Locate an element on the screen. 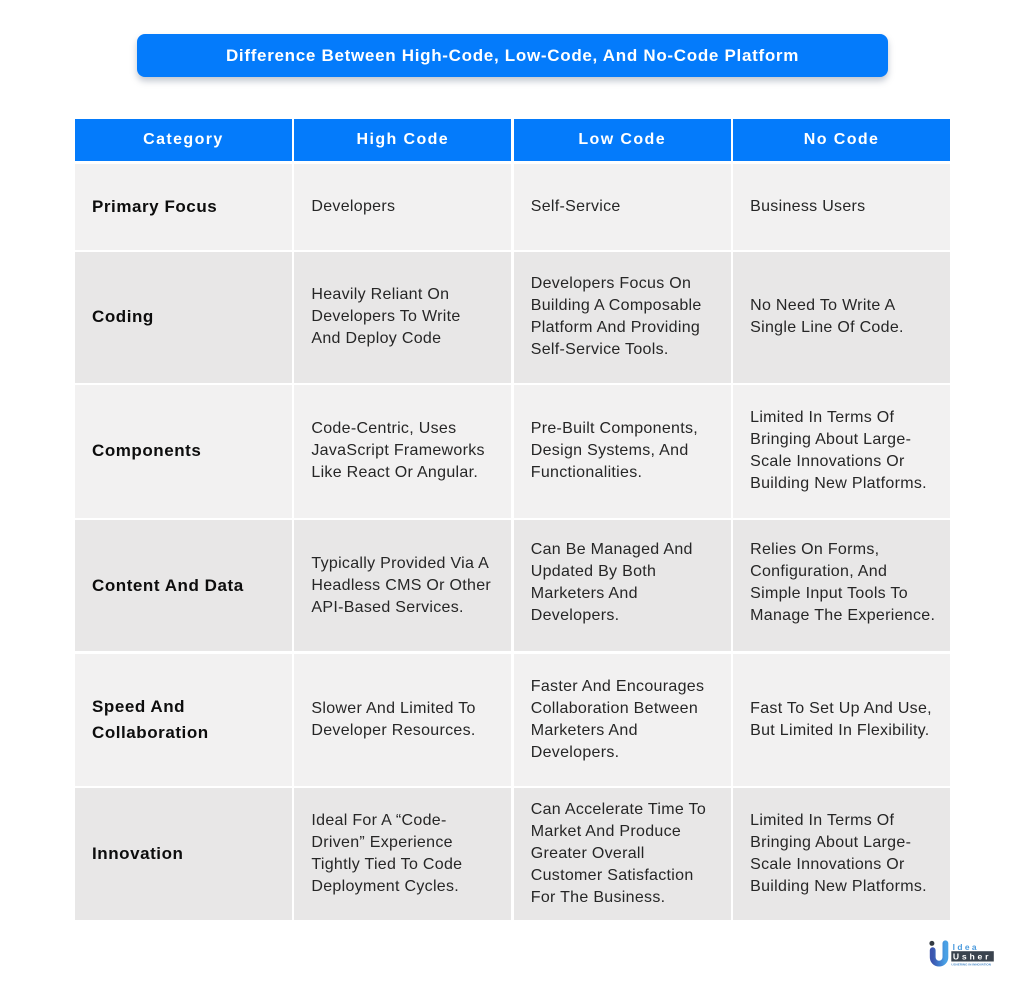  svg-text: Idea is located at coordinates (966, 947).